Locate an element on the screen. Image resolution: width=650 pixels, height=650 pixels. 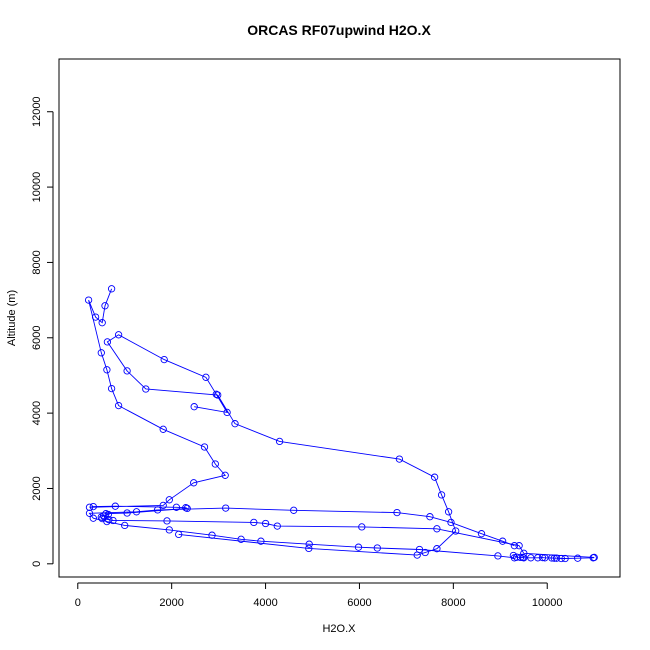
x-tick-label: 0 is located at coordinates (78, 603).